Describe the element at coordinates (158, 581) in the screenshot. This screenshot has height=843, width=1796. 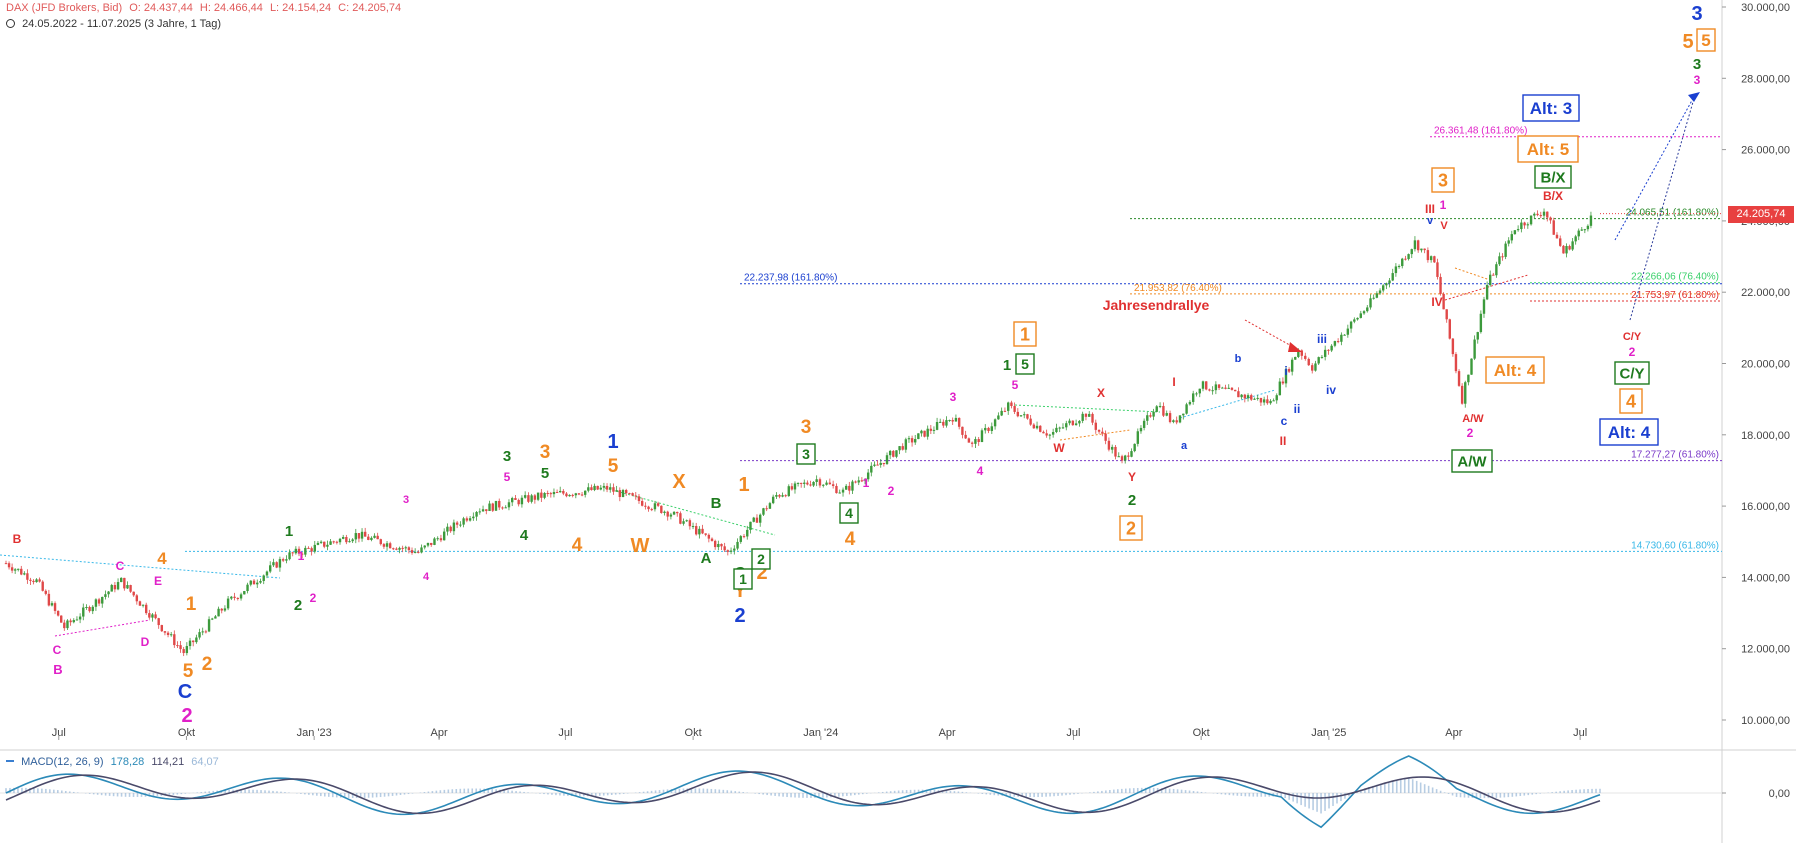
I see `wave-label: E` at that location.